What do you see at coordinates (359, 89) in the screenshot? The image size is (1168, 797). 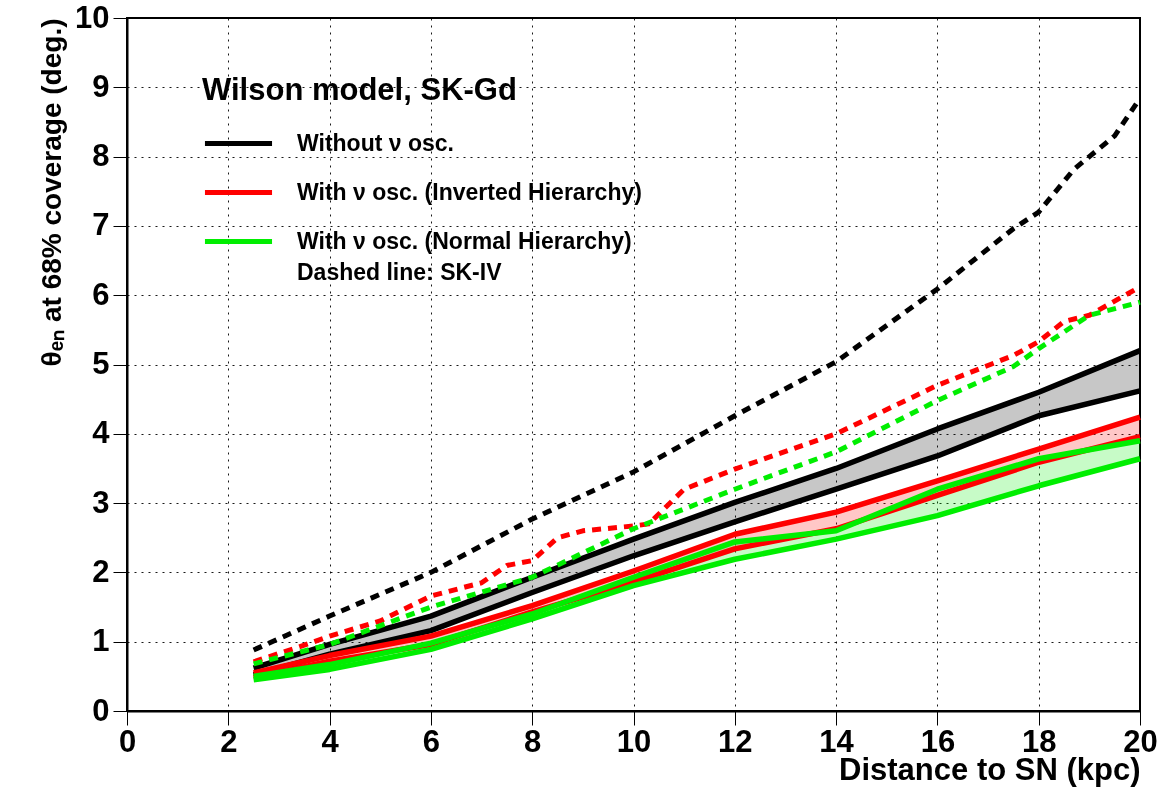 I see `legend-title: Wilson model, SK-Gd` at bounding box center [359, 89].